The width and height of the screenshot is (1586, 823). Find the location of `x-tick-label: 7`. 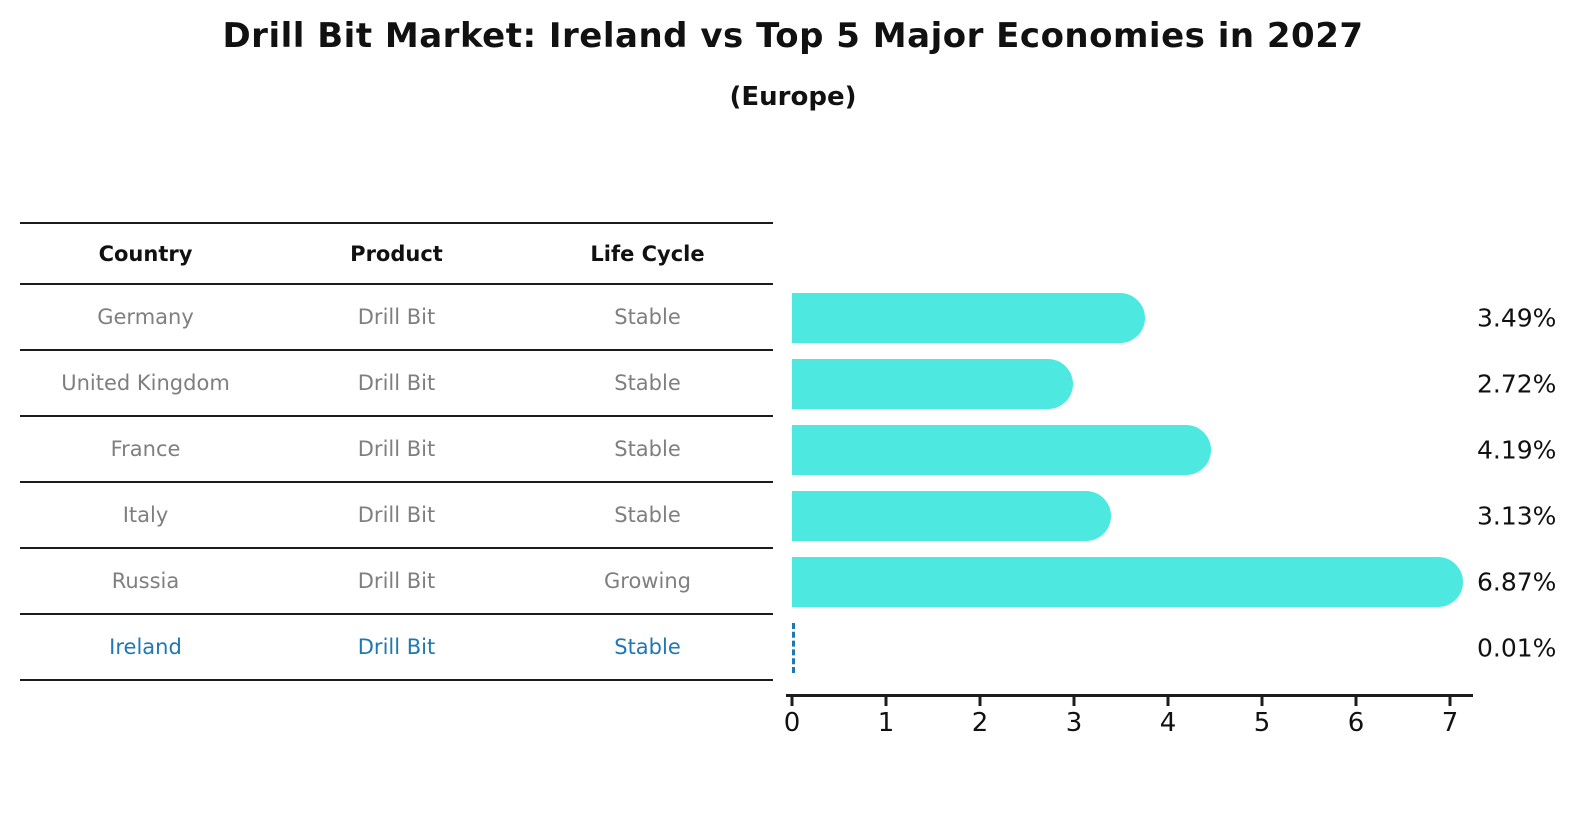

x-tick-label: 7 is located at coordinates (1450, 723).